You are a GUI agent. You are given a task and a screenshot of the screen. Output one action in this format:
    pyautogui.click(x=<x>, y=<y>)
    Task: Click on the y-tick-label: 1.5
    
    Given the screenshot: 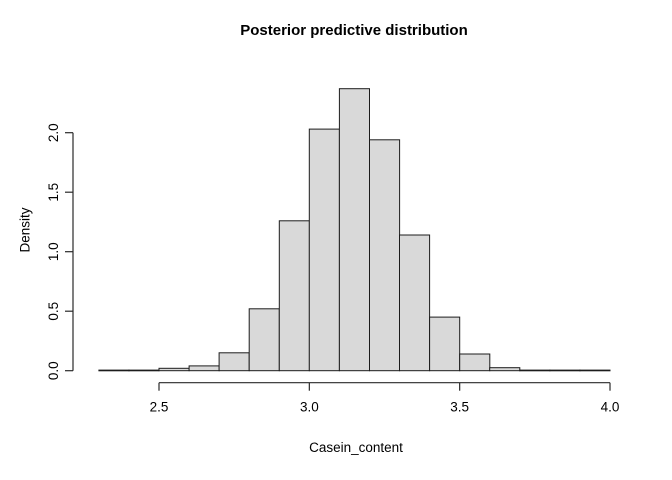 What is the action you would take?
    pyautogui.click(x=53, y=192)
    